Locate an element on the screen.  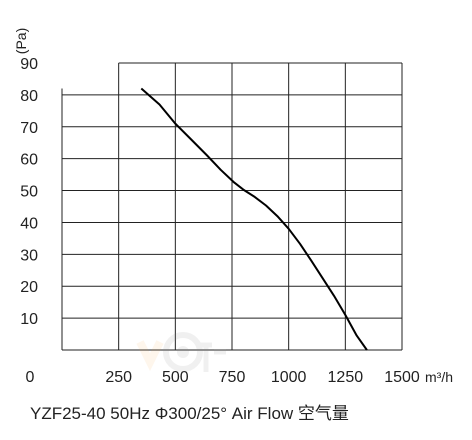
x-tick-label: 750 is located at coordinates (232, 377).